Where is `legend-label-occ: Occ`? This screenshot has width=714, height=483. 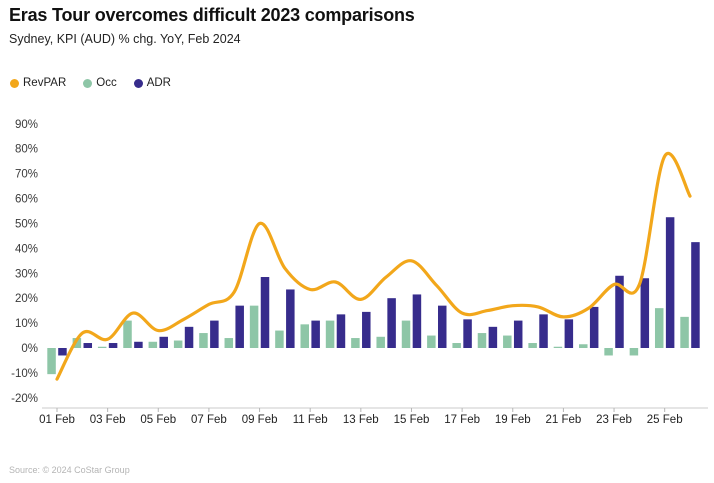 legend-label-occ: Occ is located at coordinates (106, 83).